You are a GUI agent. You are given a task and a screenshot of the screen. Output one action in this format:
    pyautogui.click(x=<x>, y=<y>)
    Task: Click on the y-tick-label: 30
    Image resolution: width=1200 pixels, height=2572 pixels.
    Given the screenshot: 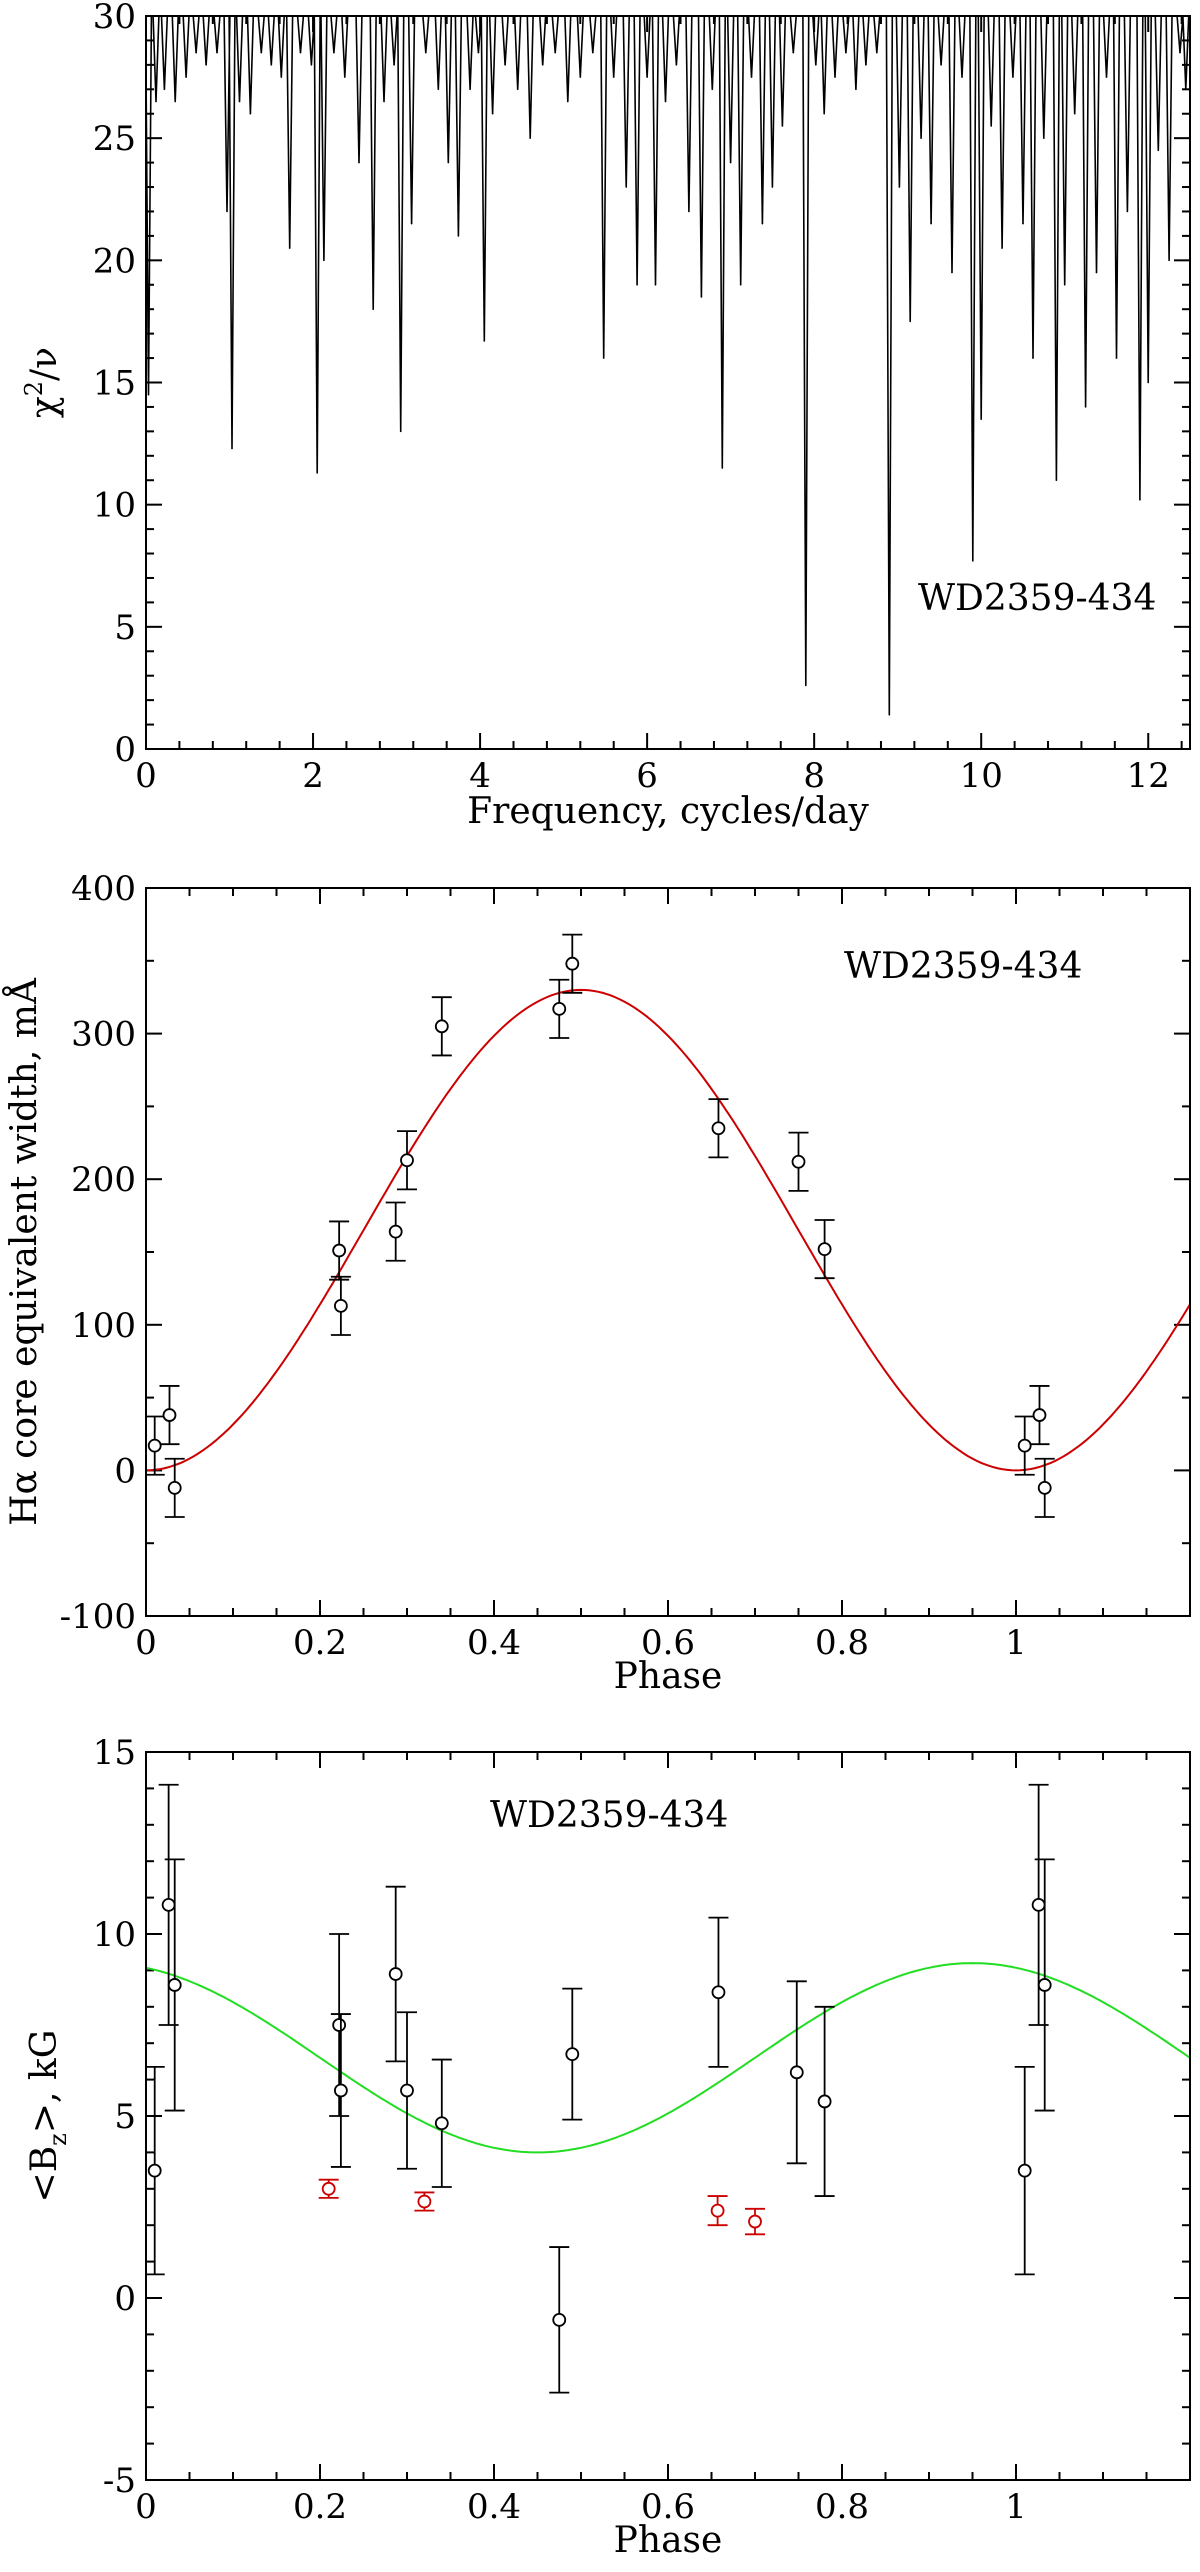 What is the action you would take?
    pyautogui.click(x=114, y=18)
    